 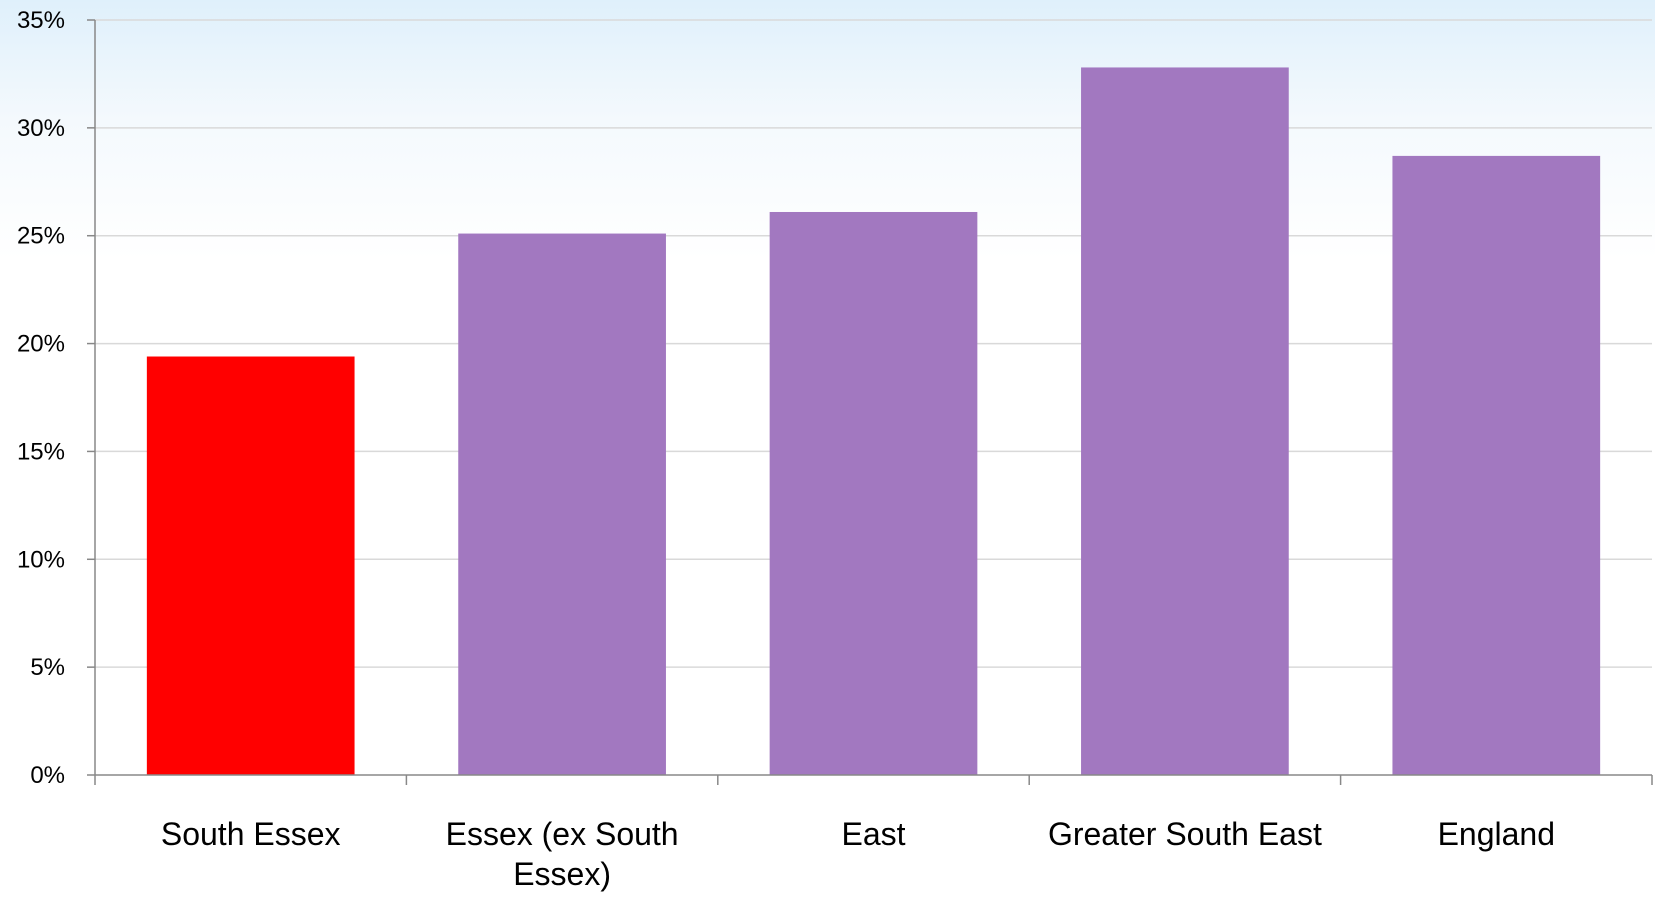 I want to click on y-tick-label: 30%, so click(x=41, y=128).